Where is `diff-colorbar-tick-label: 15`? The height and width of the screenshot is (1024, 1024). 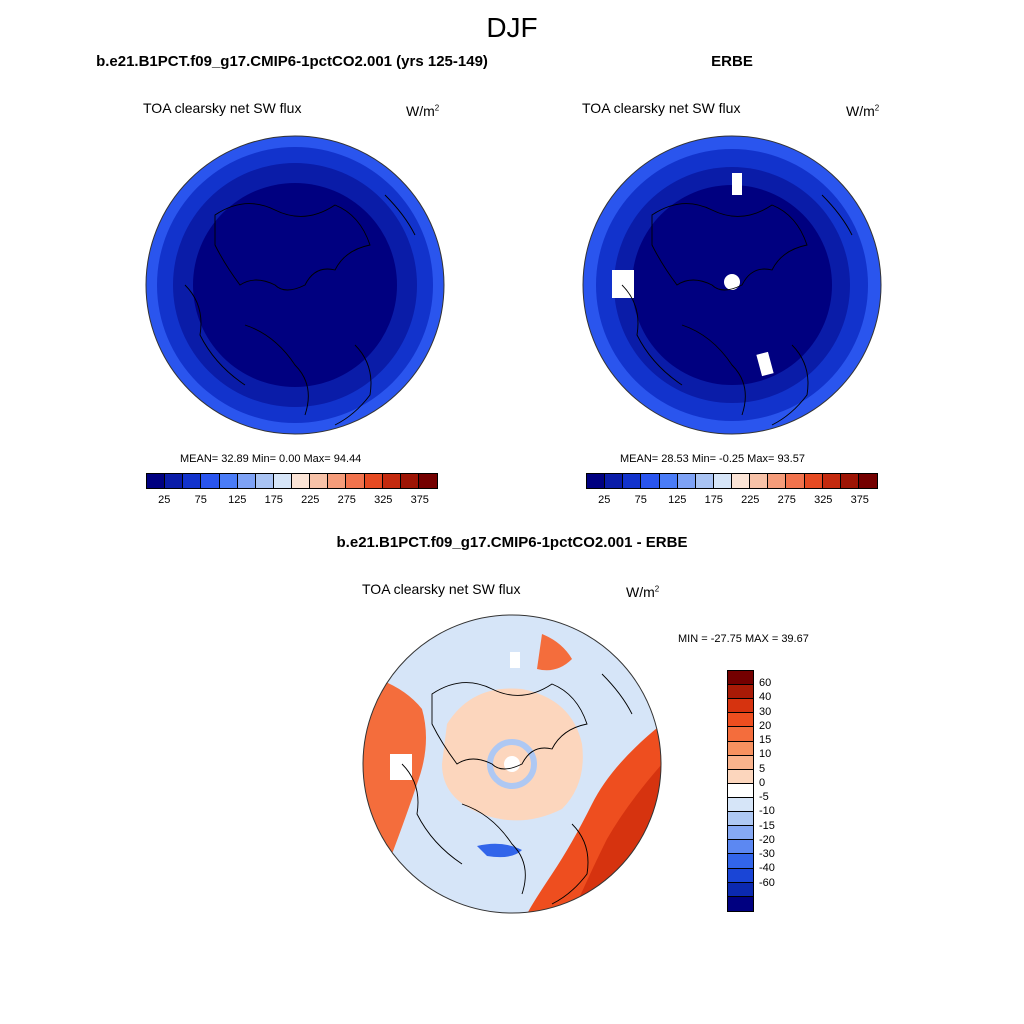
diff-colorbar-tick-label: 15 is located at coordinates (765, 740).